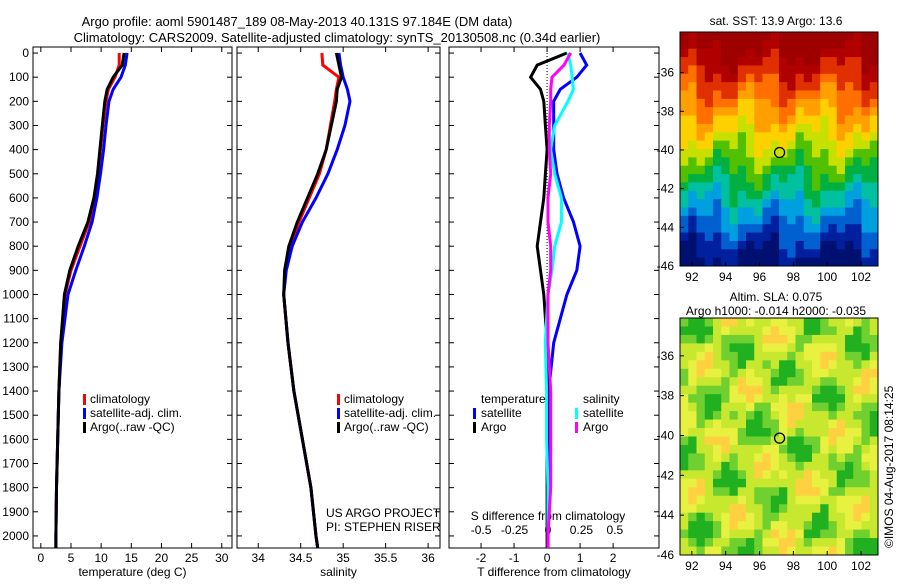  Describe the element at coordinates (501, 413) in the screenshot. I see `legend-label: satellite` at that location.